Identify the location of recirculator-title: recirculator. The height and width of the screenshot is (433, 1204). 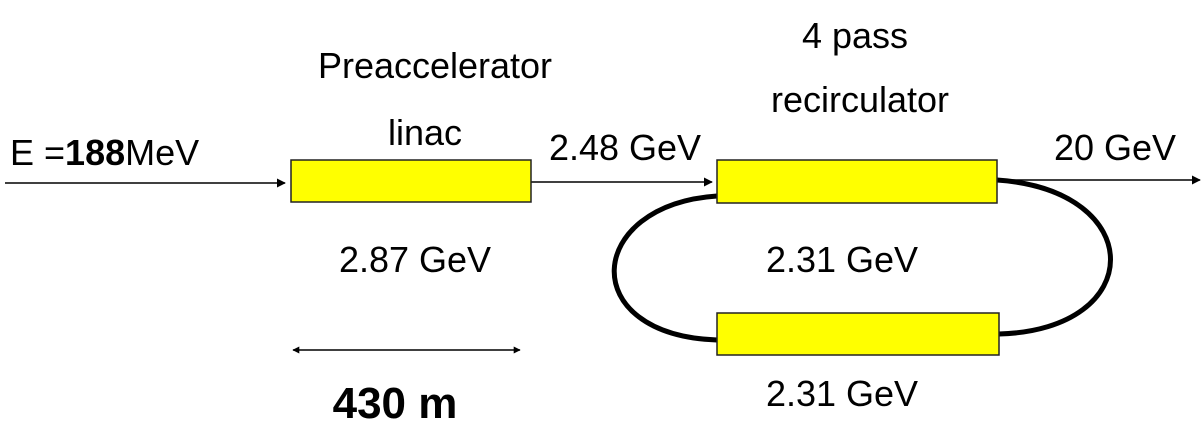
(860, 99).